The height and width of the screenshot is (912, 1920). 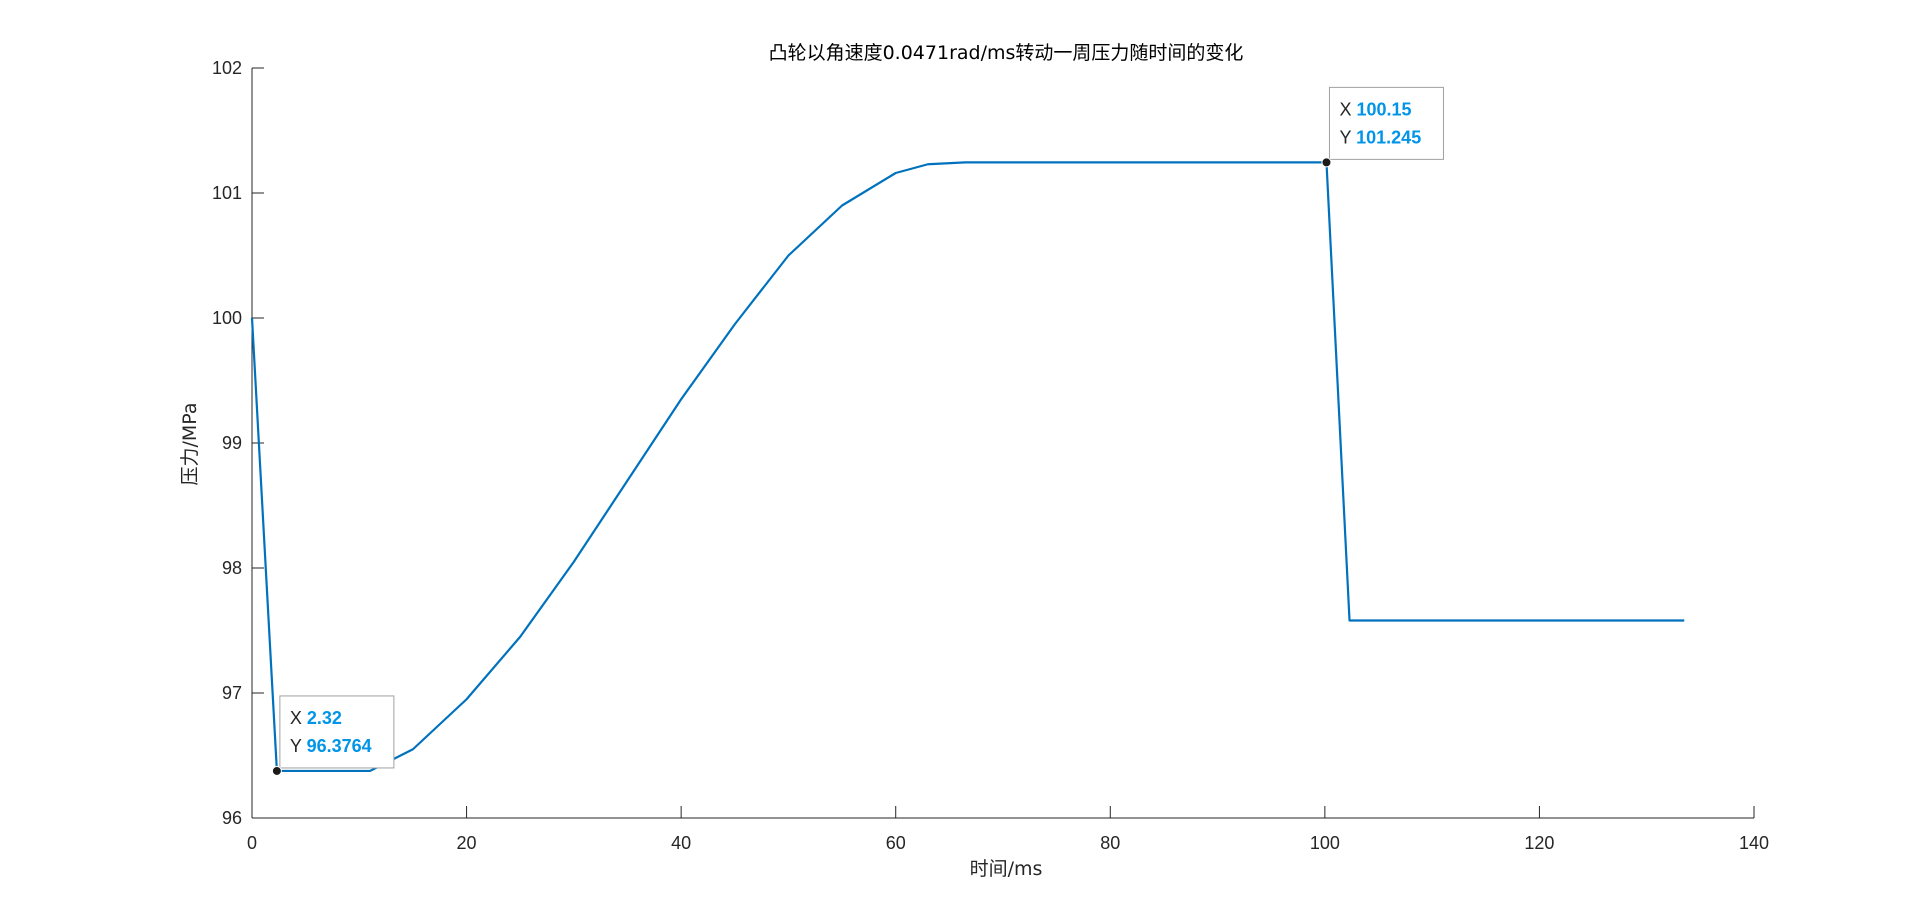 I want to click on x-tick-label: 40, so click(x=681, y=843).